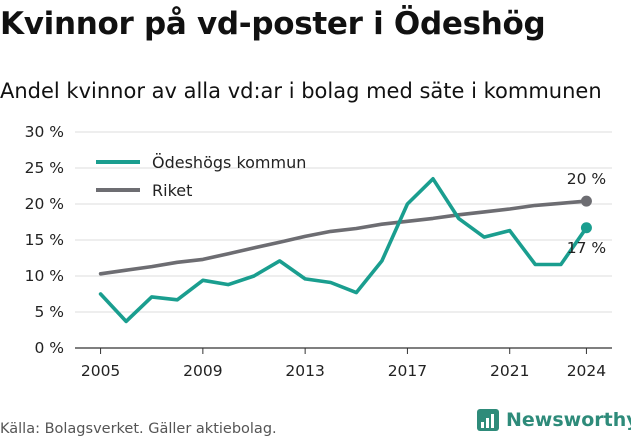 The height and width of the screenshot is (439, 631). Describe the element at coordinates (44, 132) in the screenshot. I see `y-tick-label: 30 %` at that location.